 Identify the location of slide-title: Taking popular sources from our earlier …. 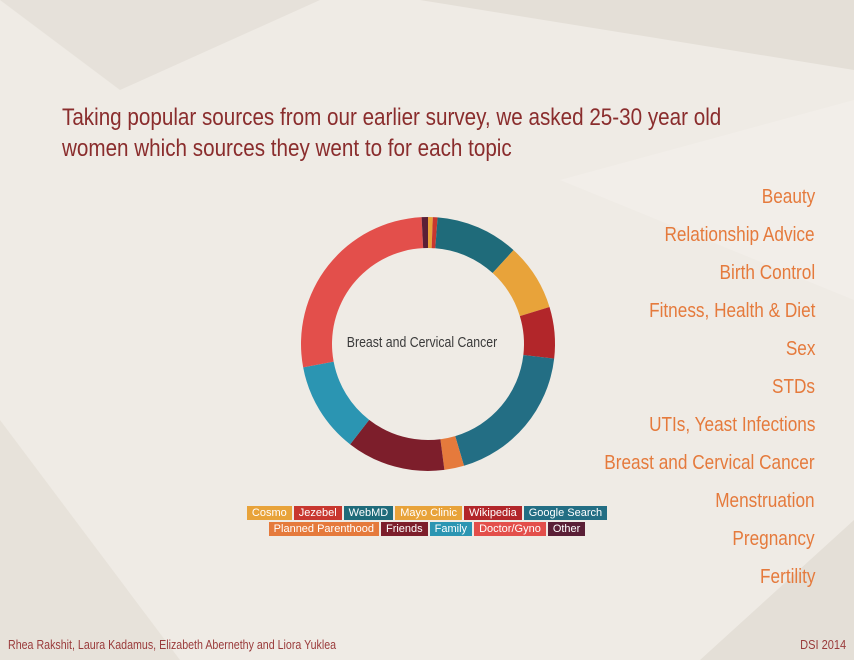
(392, 133).